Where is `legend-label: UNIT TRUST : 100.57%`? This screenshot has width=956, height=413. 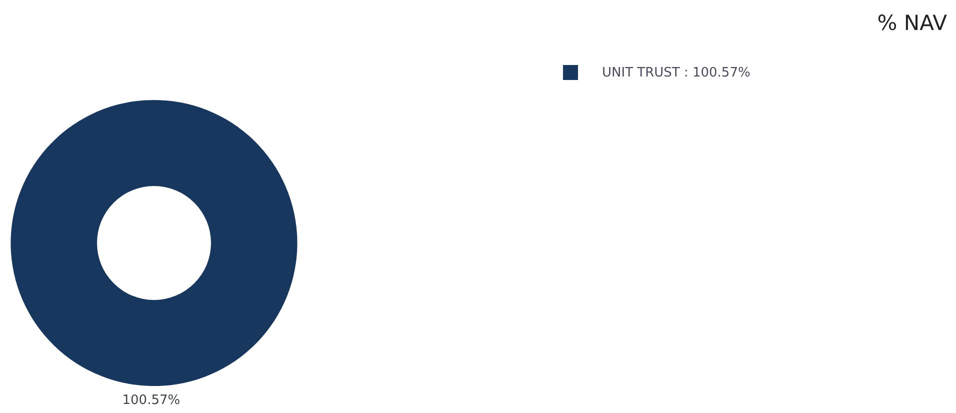 legend-label: UNIT TRUST : 100.57% is located at coordinates (676, 73).